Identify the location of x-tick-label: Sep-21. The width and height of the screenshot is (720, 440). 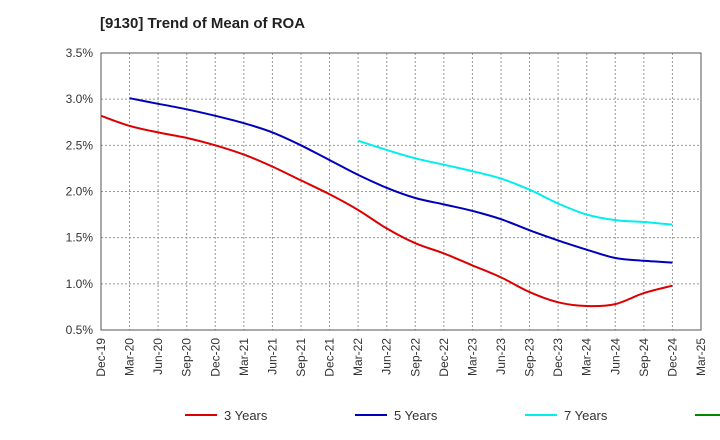
(301, 357).